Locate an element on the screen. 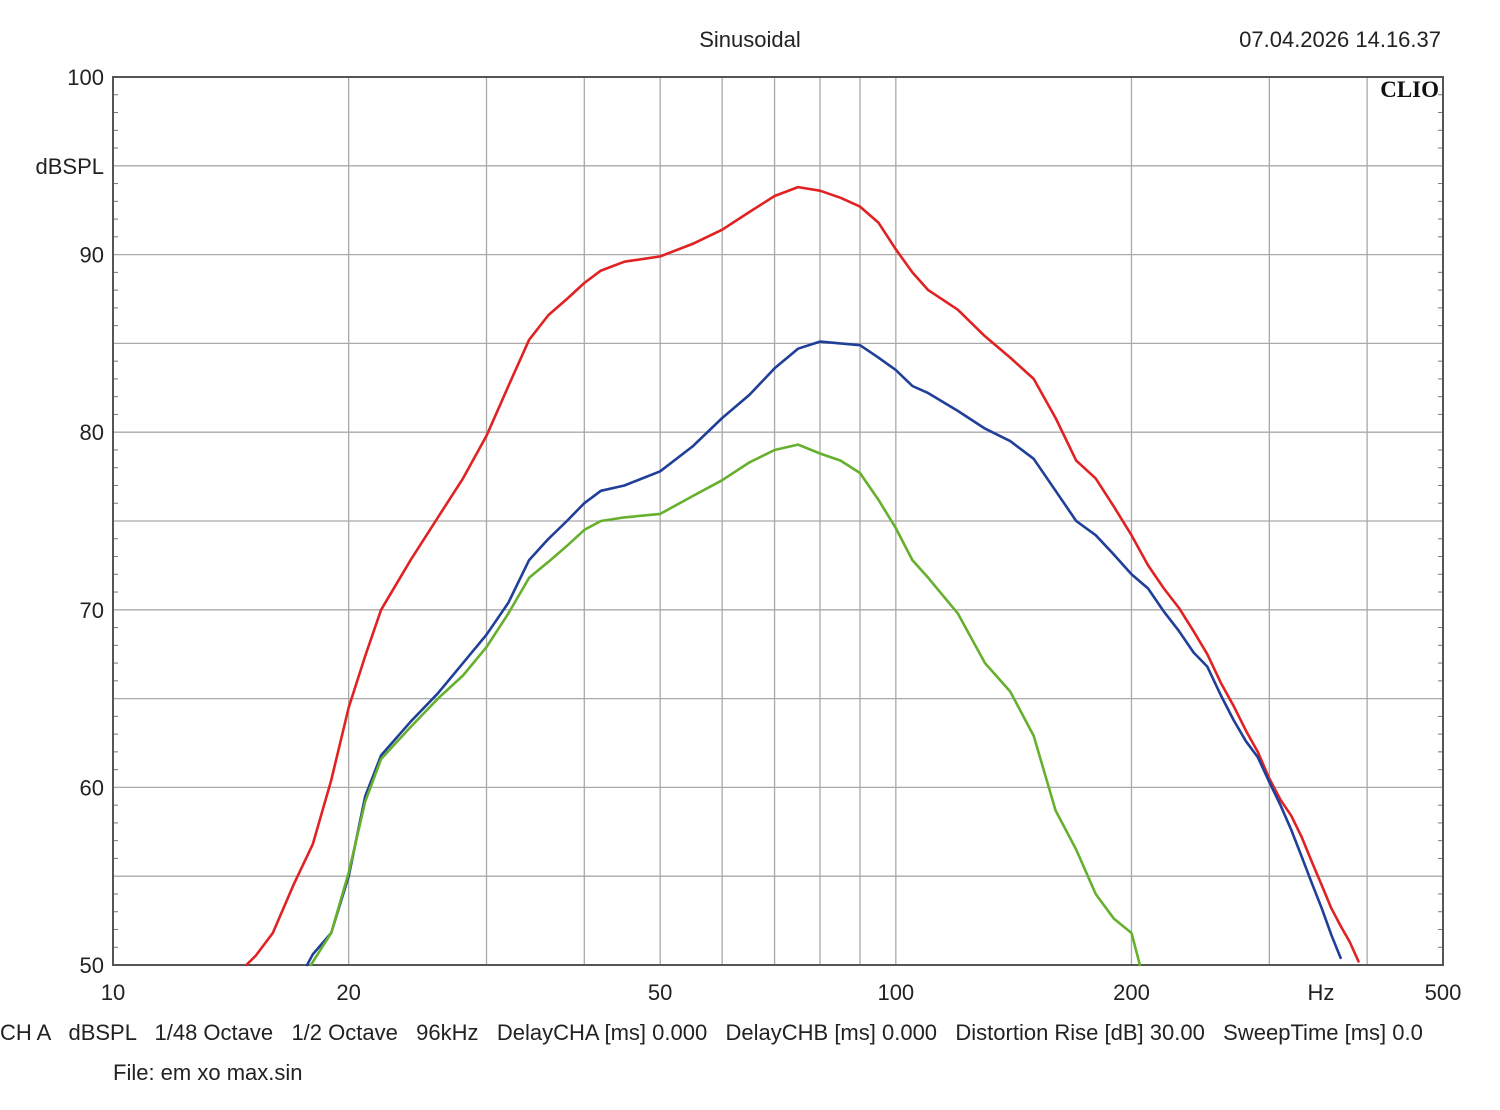 This screenshot has width=1500, height=1110. x-tick-label: 10 is located at coordinates (113, 992).